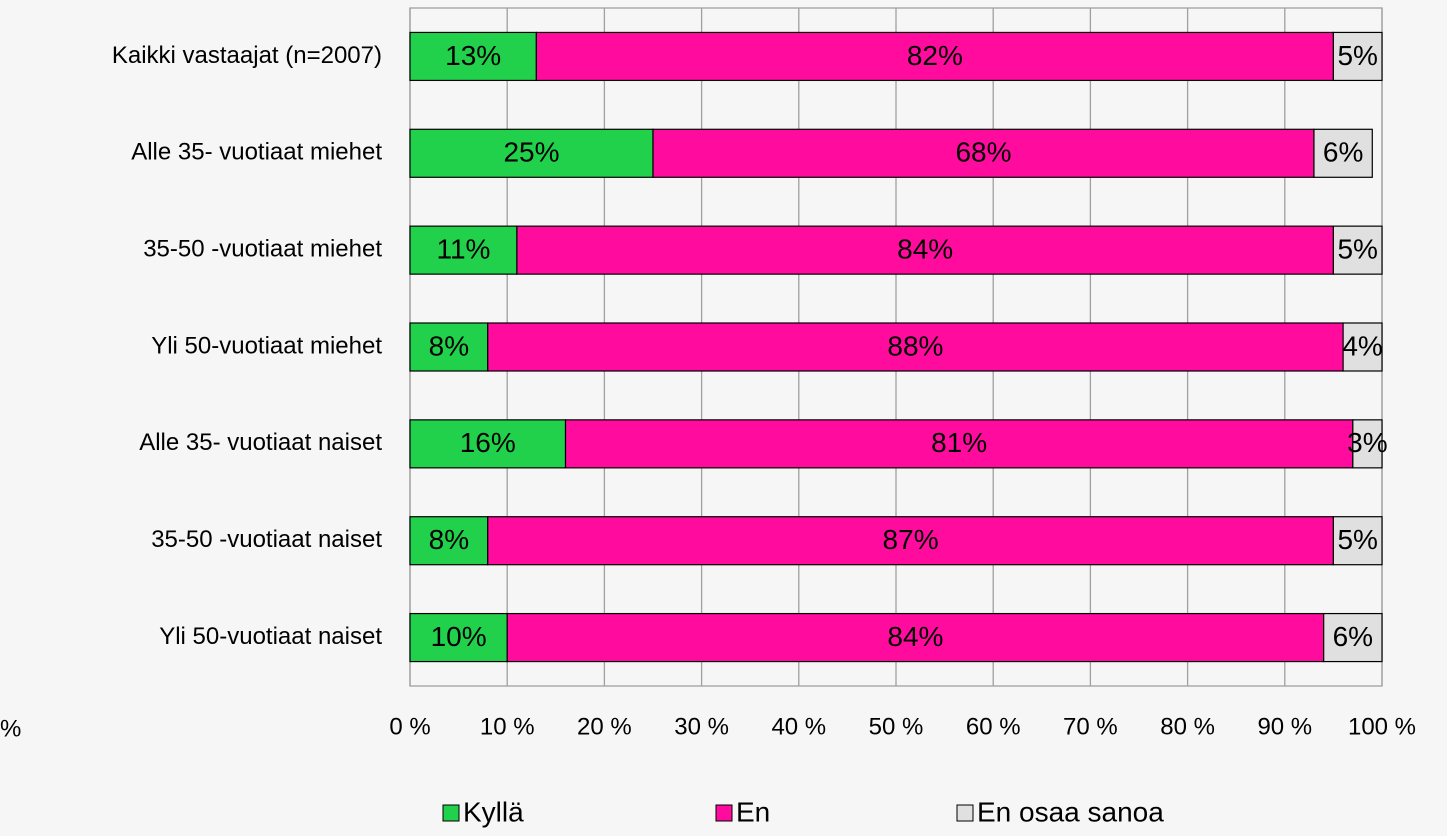 The width and height of the screenshot is (1447, 836). I want to click on legend-label: Kyllä, so click(493, 811).